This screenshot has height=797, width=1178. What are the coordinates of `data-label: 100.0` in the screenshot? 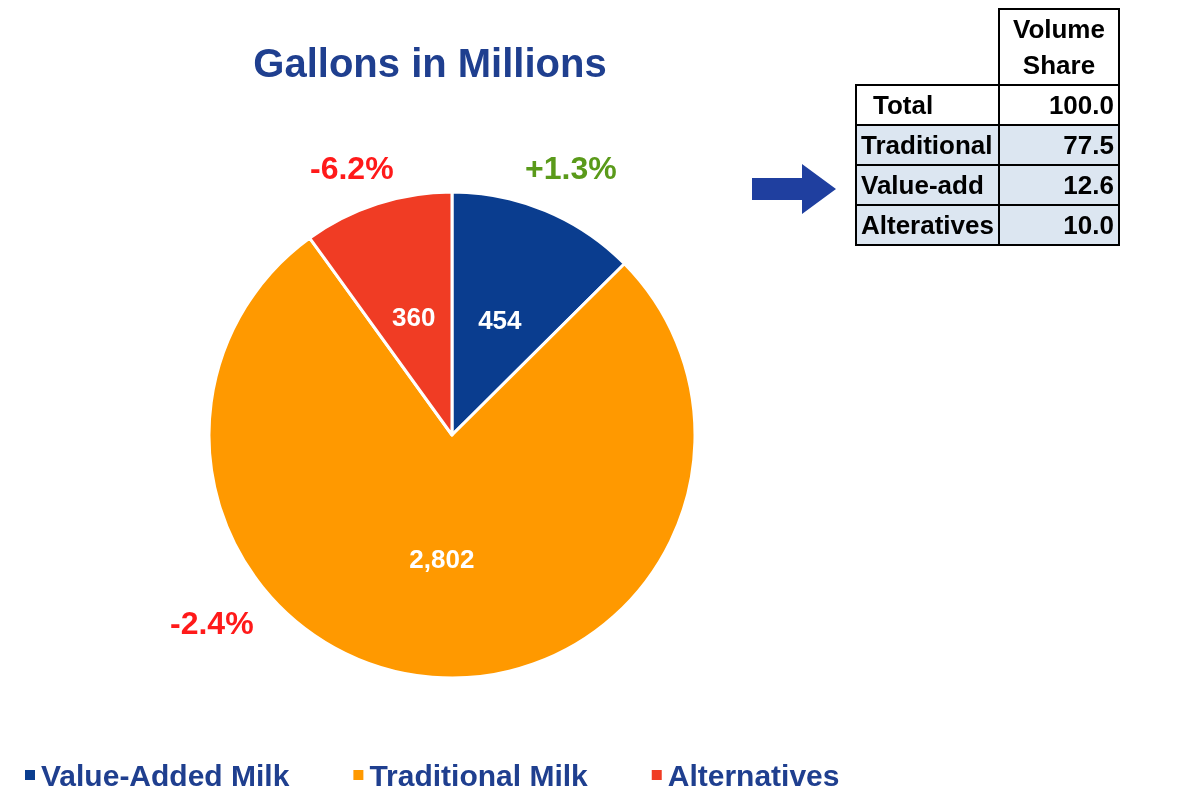 It's located at (1058, 105).